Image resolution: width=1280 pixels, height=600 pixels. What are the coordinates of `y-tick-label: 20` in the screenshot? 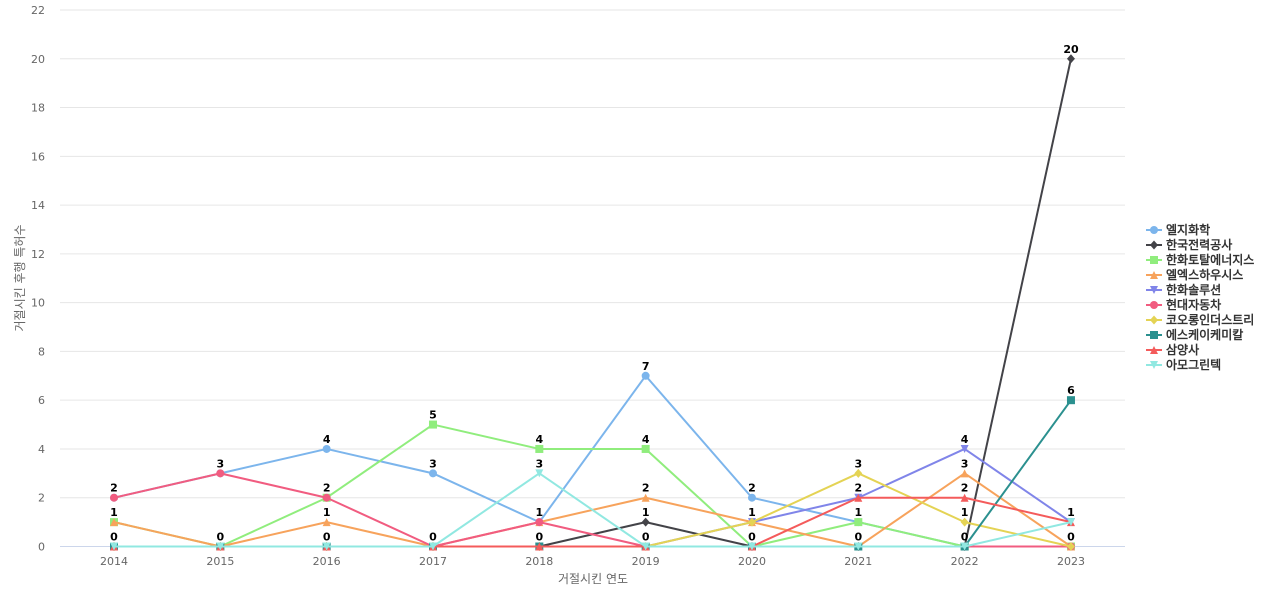 It's located at (38, 59).